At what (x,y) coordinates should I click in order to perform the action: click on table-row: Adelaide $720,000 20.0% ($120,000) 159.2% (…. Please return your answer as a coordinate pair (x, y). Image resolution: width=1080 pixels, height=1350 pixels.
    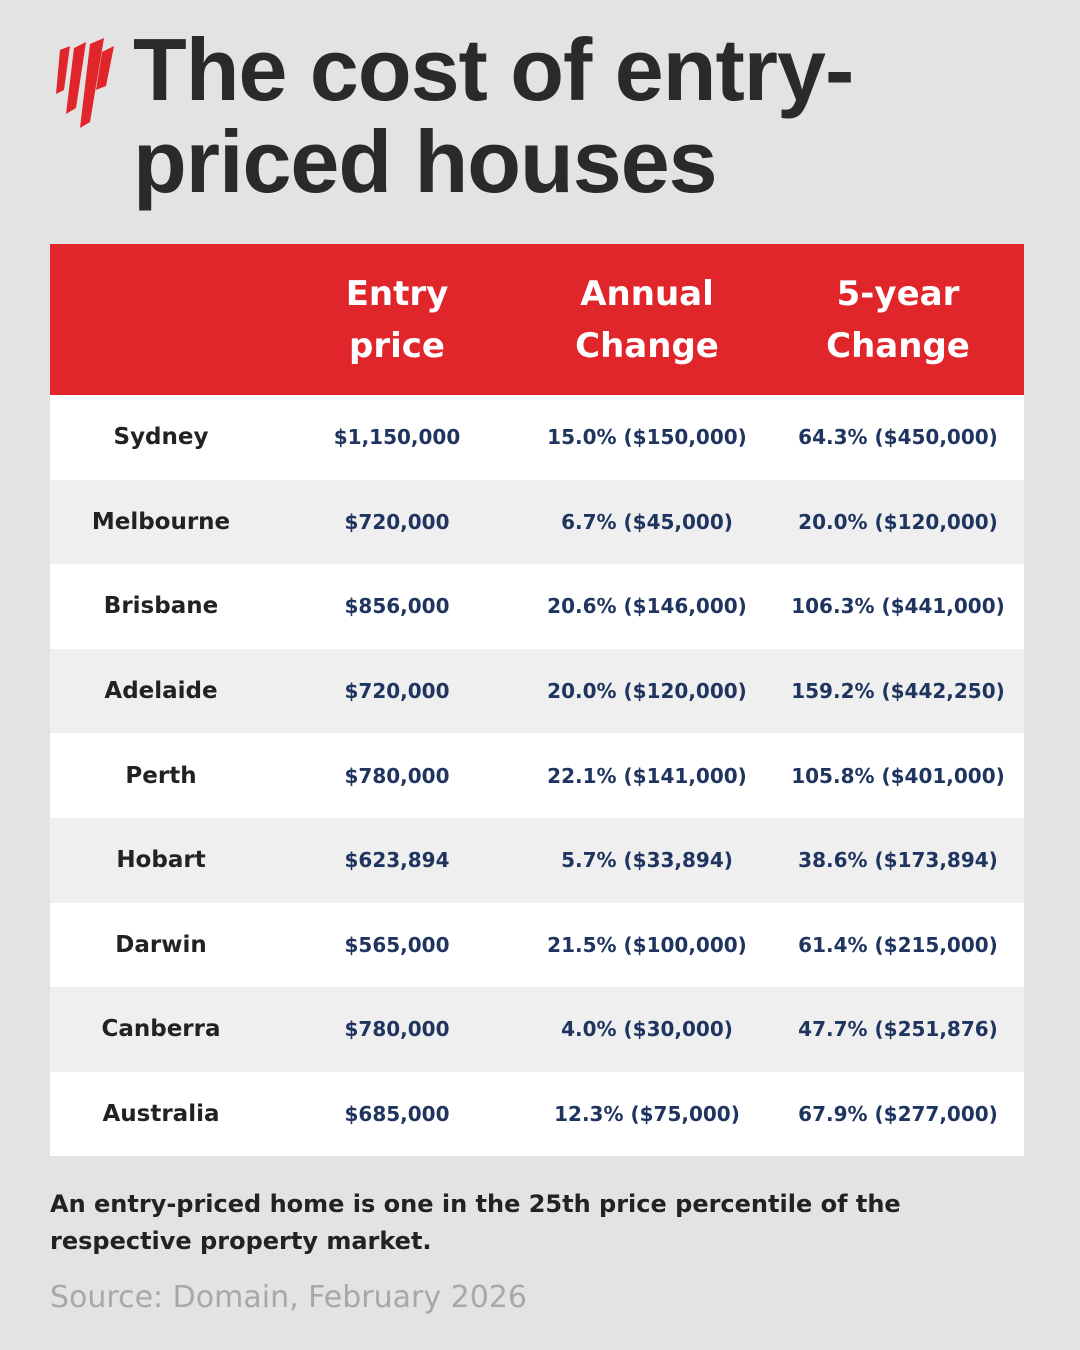
    Looking at the image, I should click on (537, 691).